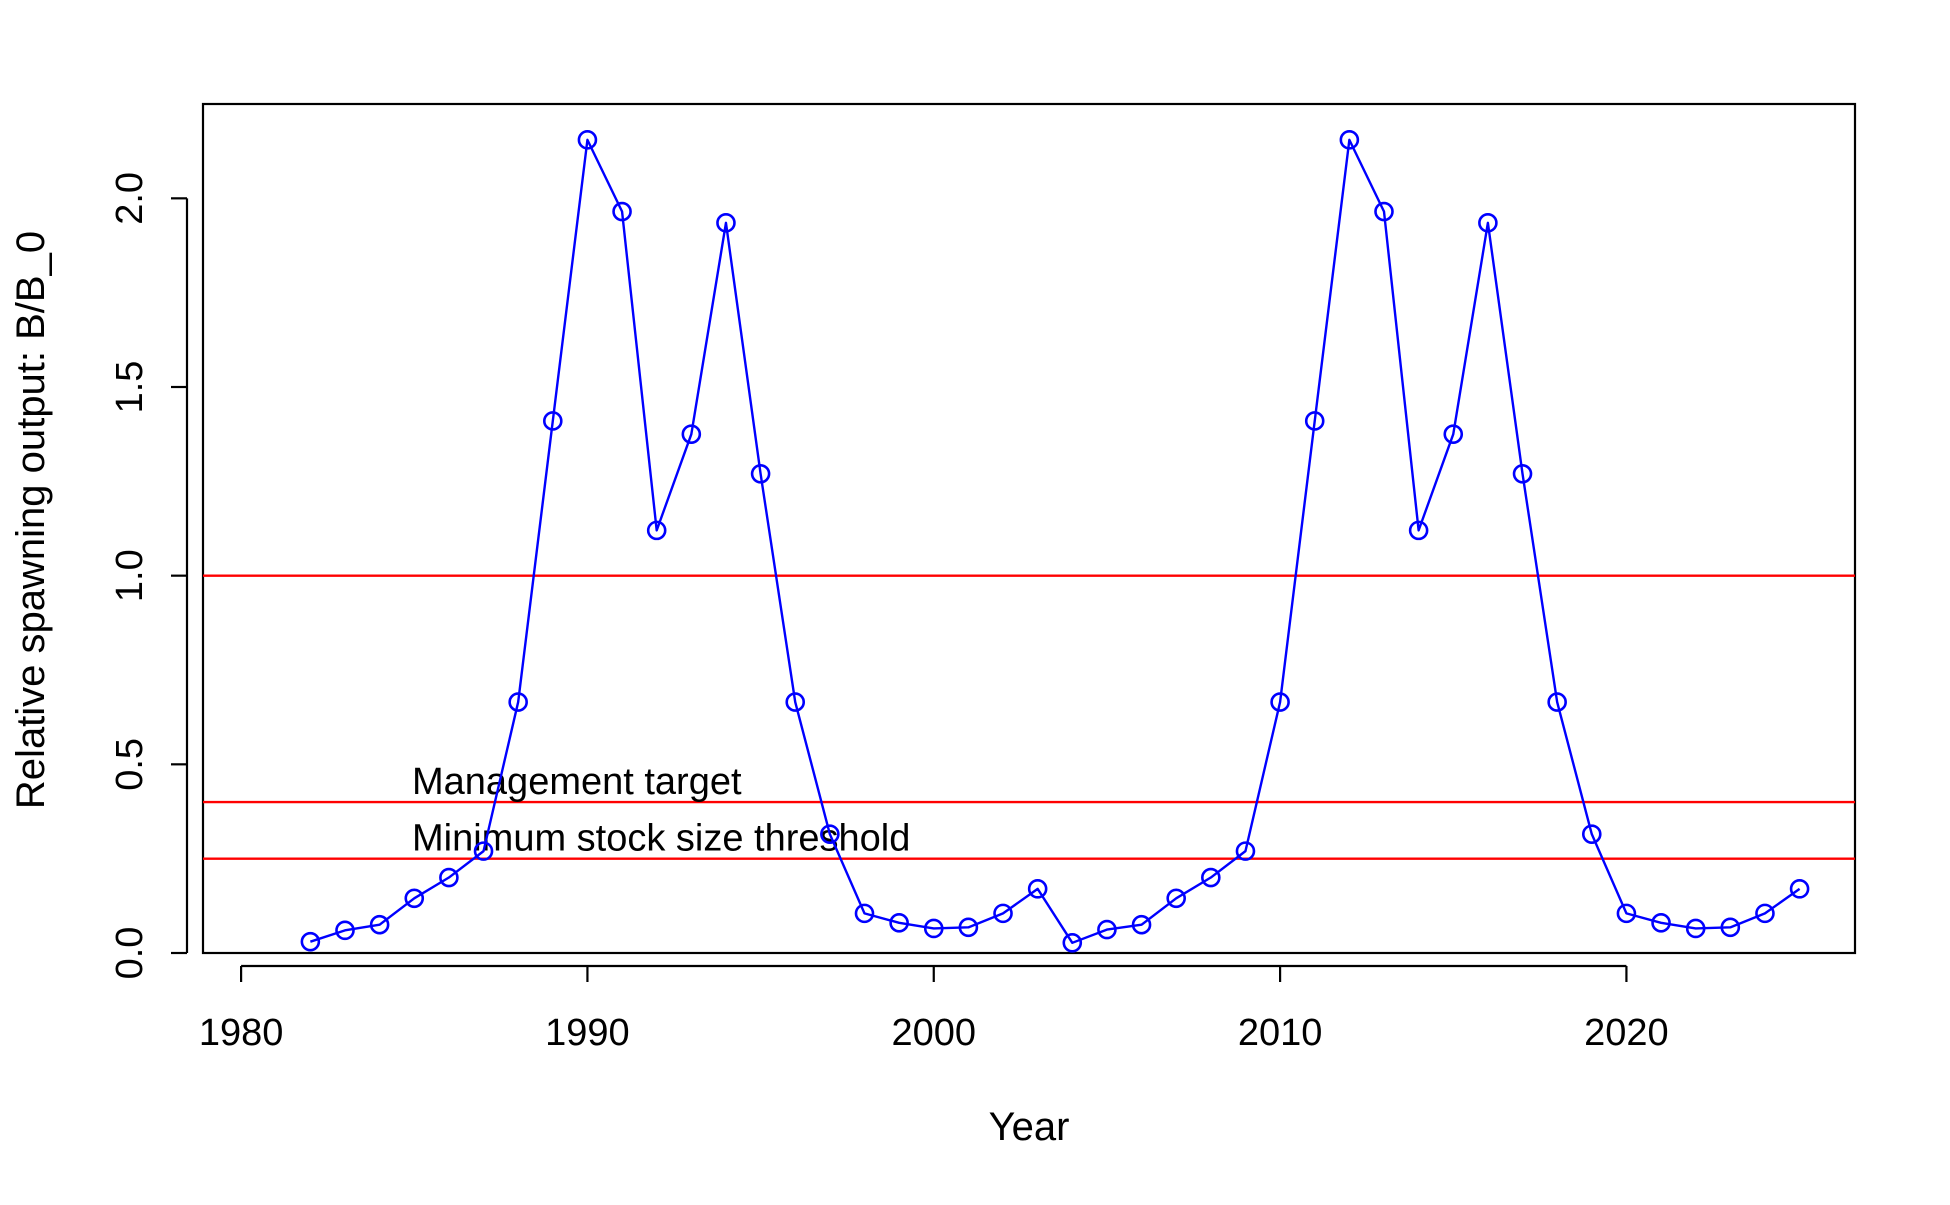 The width and height of the screenshot is (1950, 1205). What do you see at coordinates (130, 575) in the screenshot?
I see `y-tick-label: 1.0` at bounding box center [130, 575].